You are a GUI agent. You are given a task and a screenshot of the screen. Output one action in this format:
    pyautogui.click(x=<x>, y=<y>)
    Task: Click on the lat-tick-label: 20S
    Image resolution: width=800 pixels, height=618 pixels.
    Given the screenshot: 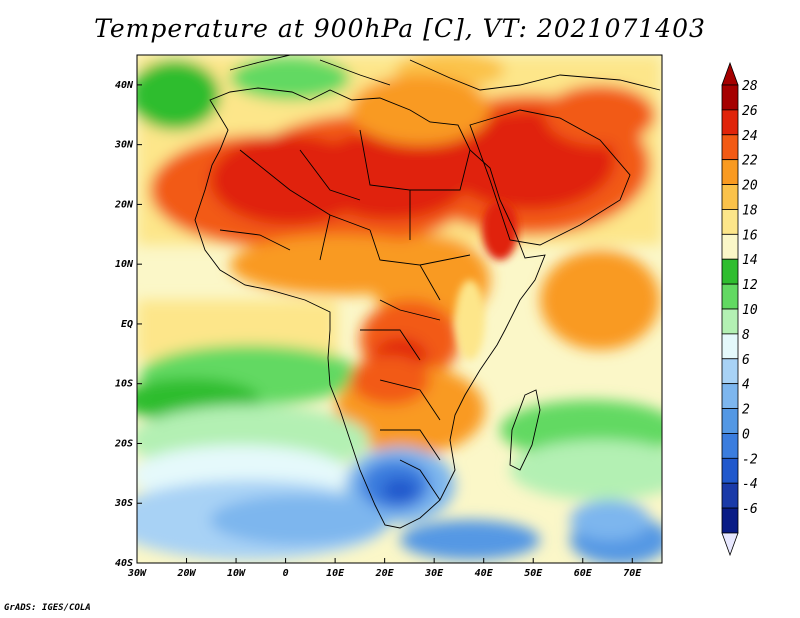 What is the action you would take?
    pyautogui.click(x=123, y=443)
    